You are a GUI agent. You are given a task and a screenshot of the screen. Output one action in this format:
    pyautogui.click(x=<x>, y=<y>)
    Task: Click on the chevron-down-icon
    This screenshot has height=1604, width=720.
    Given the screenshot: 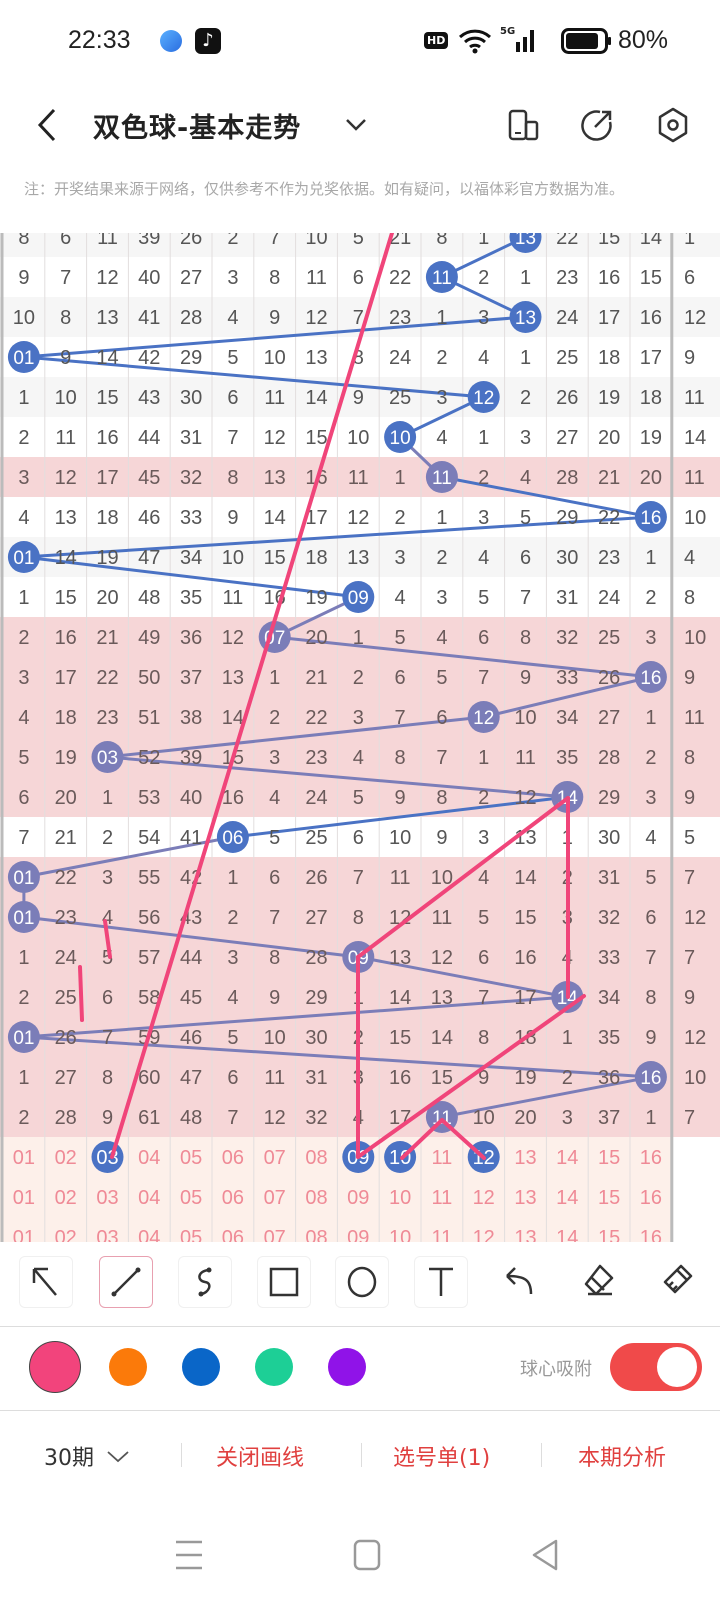 What is the action you would take?
    pyautogui.click(x=356, y=124)
    